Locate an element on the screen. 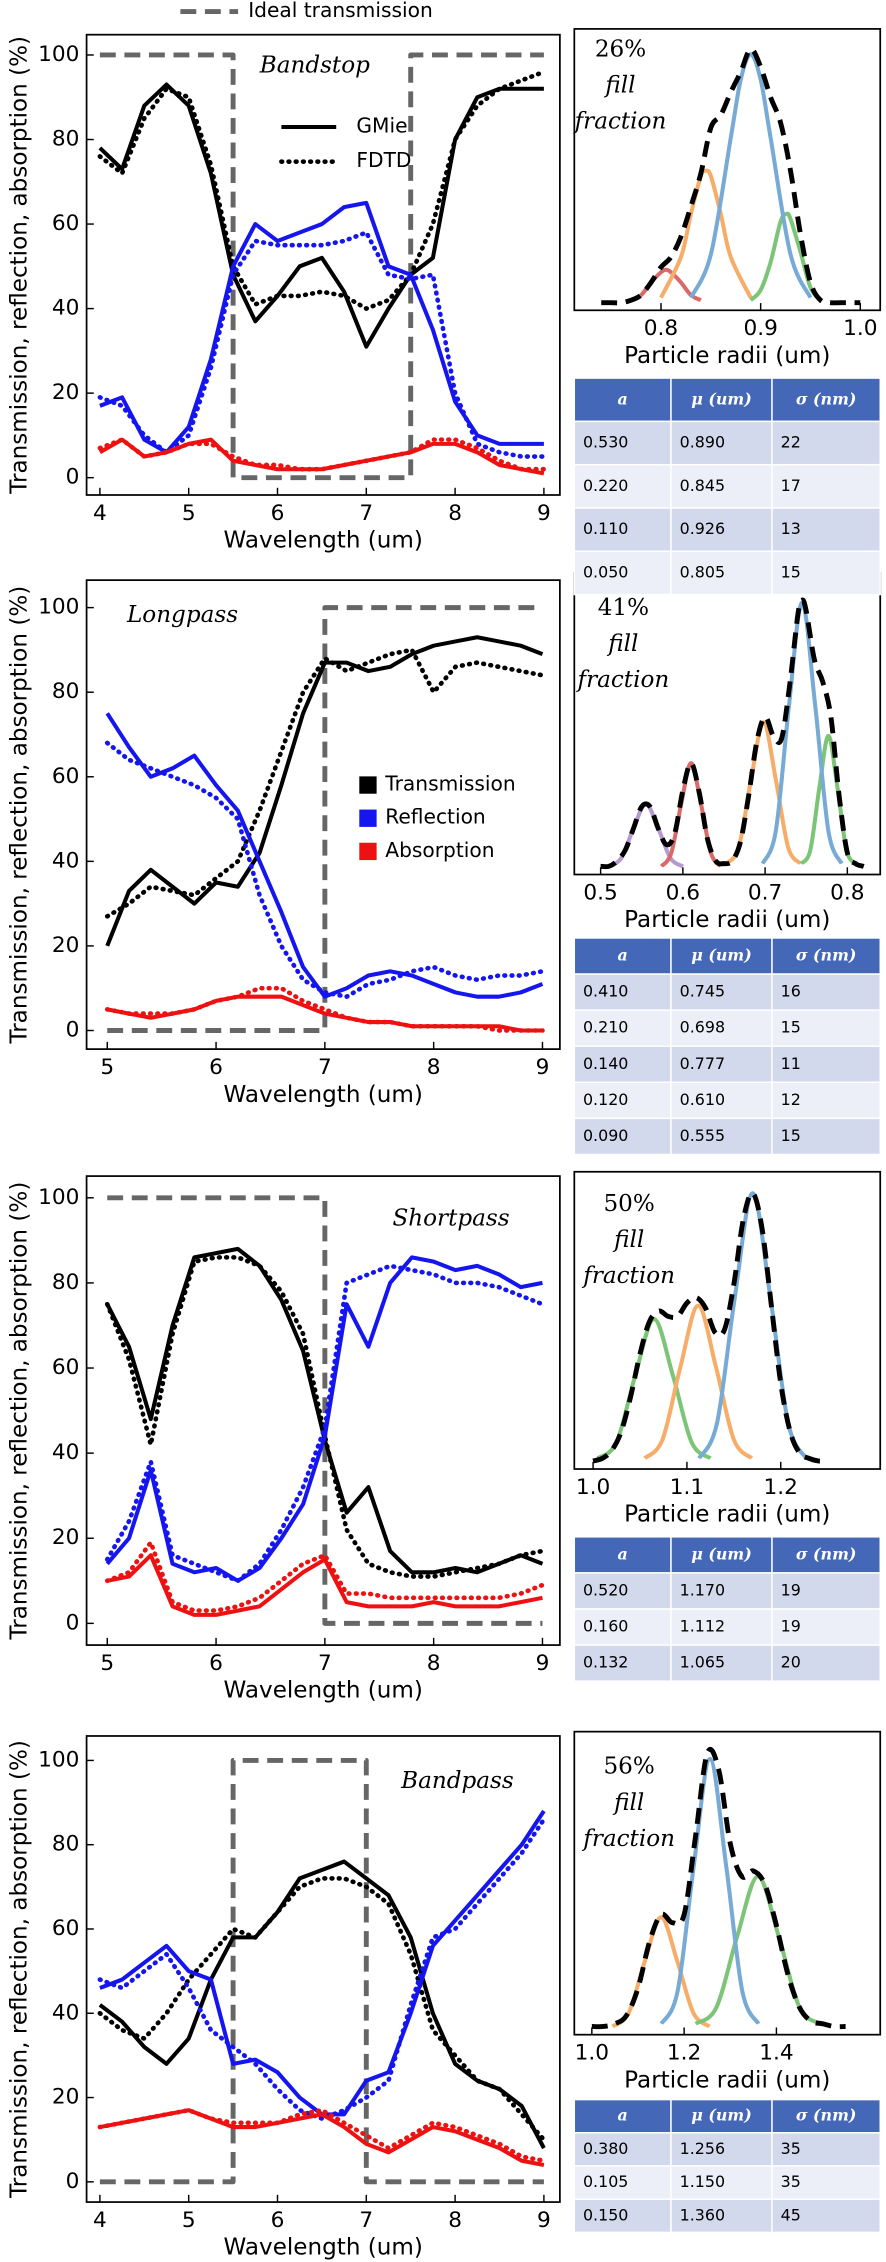 The height and width of the screenshot is (2262, 886). panel-title: Longpass is located at coordinates (182, 615).